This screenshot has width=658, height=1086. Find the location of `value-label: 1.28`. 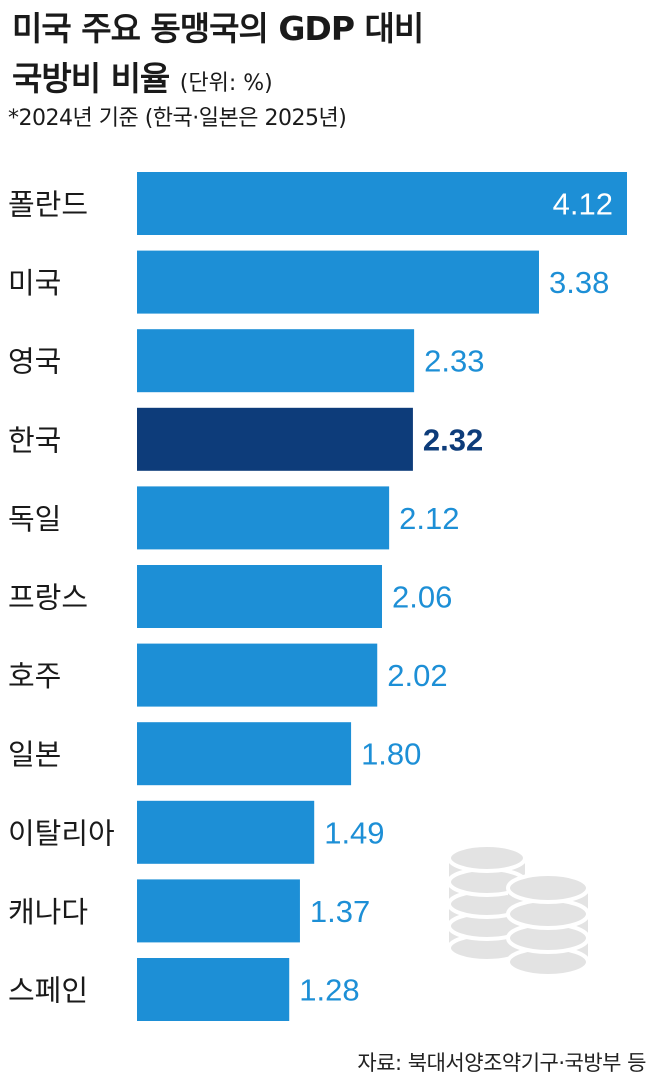

value-label: 1.28 is located at coordinates (329, 990).